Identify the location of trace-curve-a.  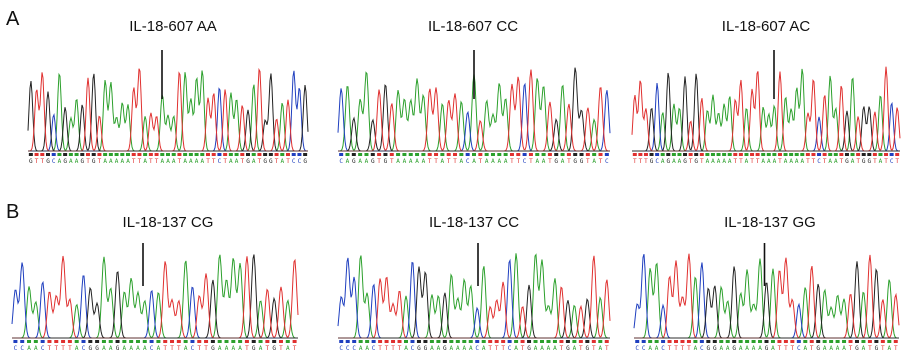
(766, 110).